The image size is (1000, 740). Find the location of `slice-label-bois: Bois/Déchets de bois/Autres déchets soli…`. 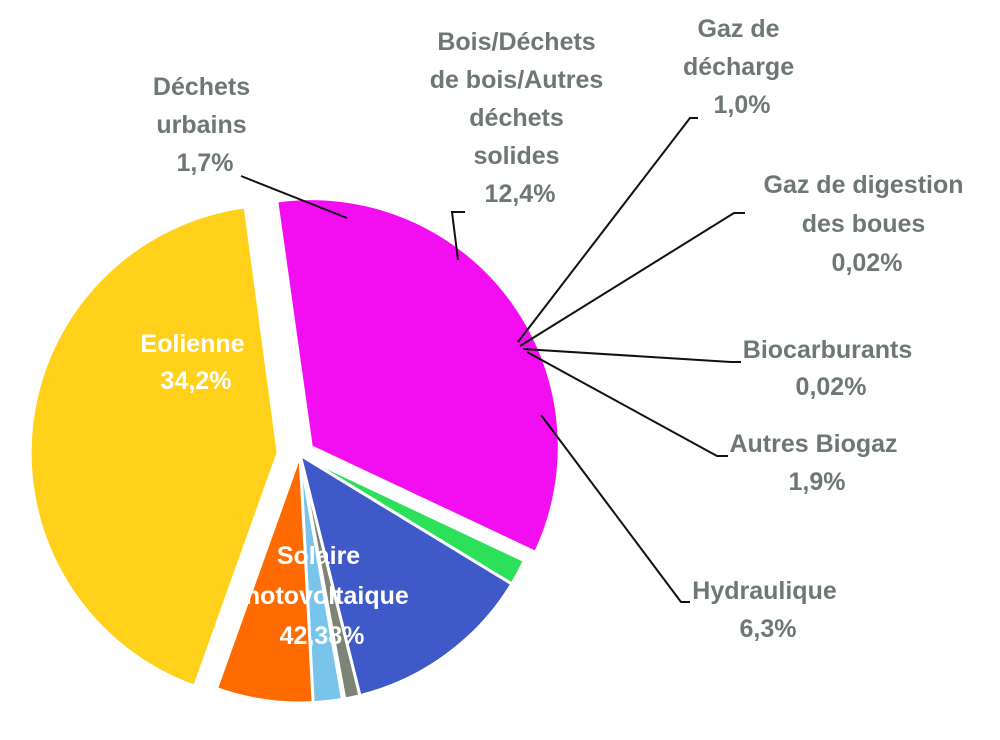

slice-label-bois: Bois/Déchets de bois/Autres déchets soli… is located at coordinates (520, 118).